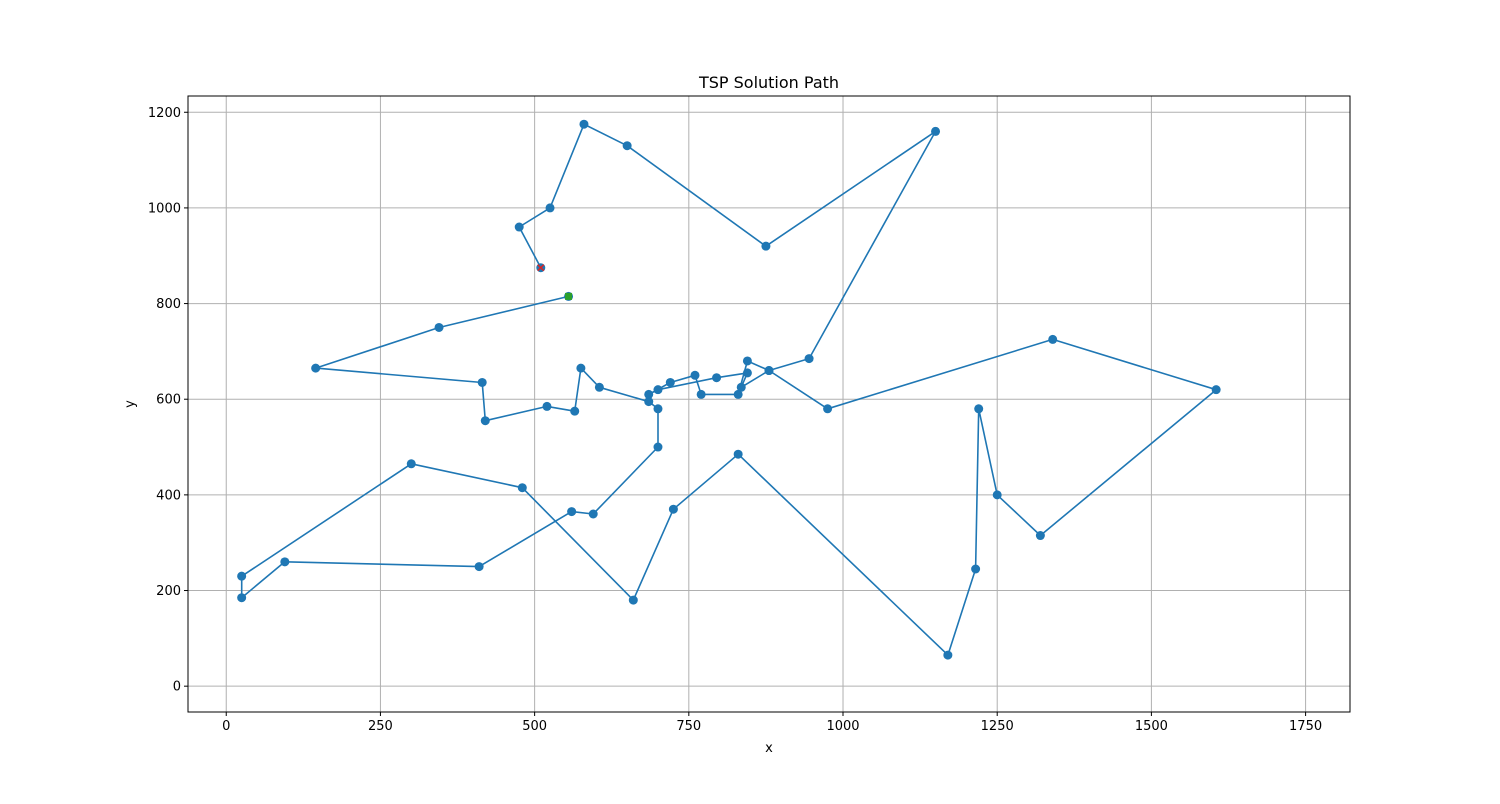 The image size is (1500, 804). Describe the element at coordinates (541, 268) in the screenshot. I see `end-marker` at that location.